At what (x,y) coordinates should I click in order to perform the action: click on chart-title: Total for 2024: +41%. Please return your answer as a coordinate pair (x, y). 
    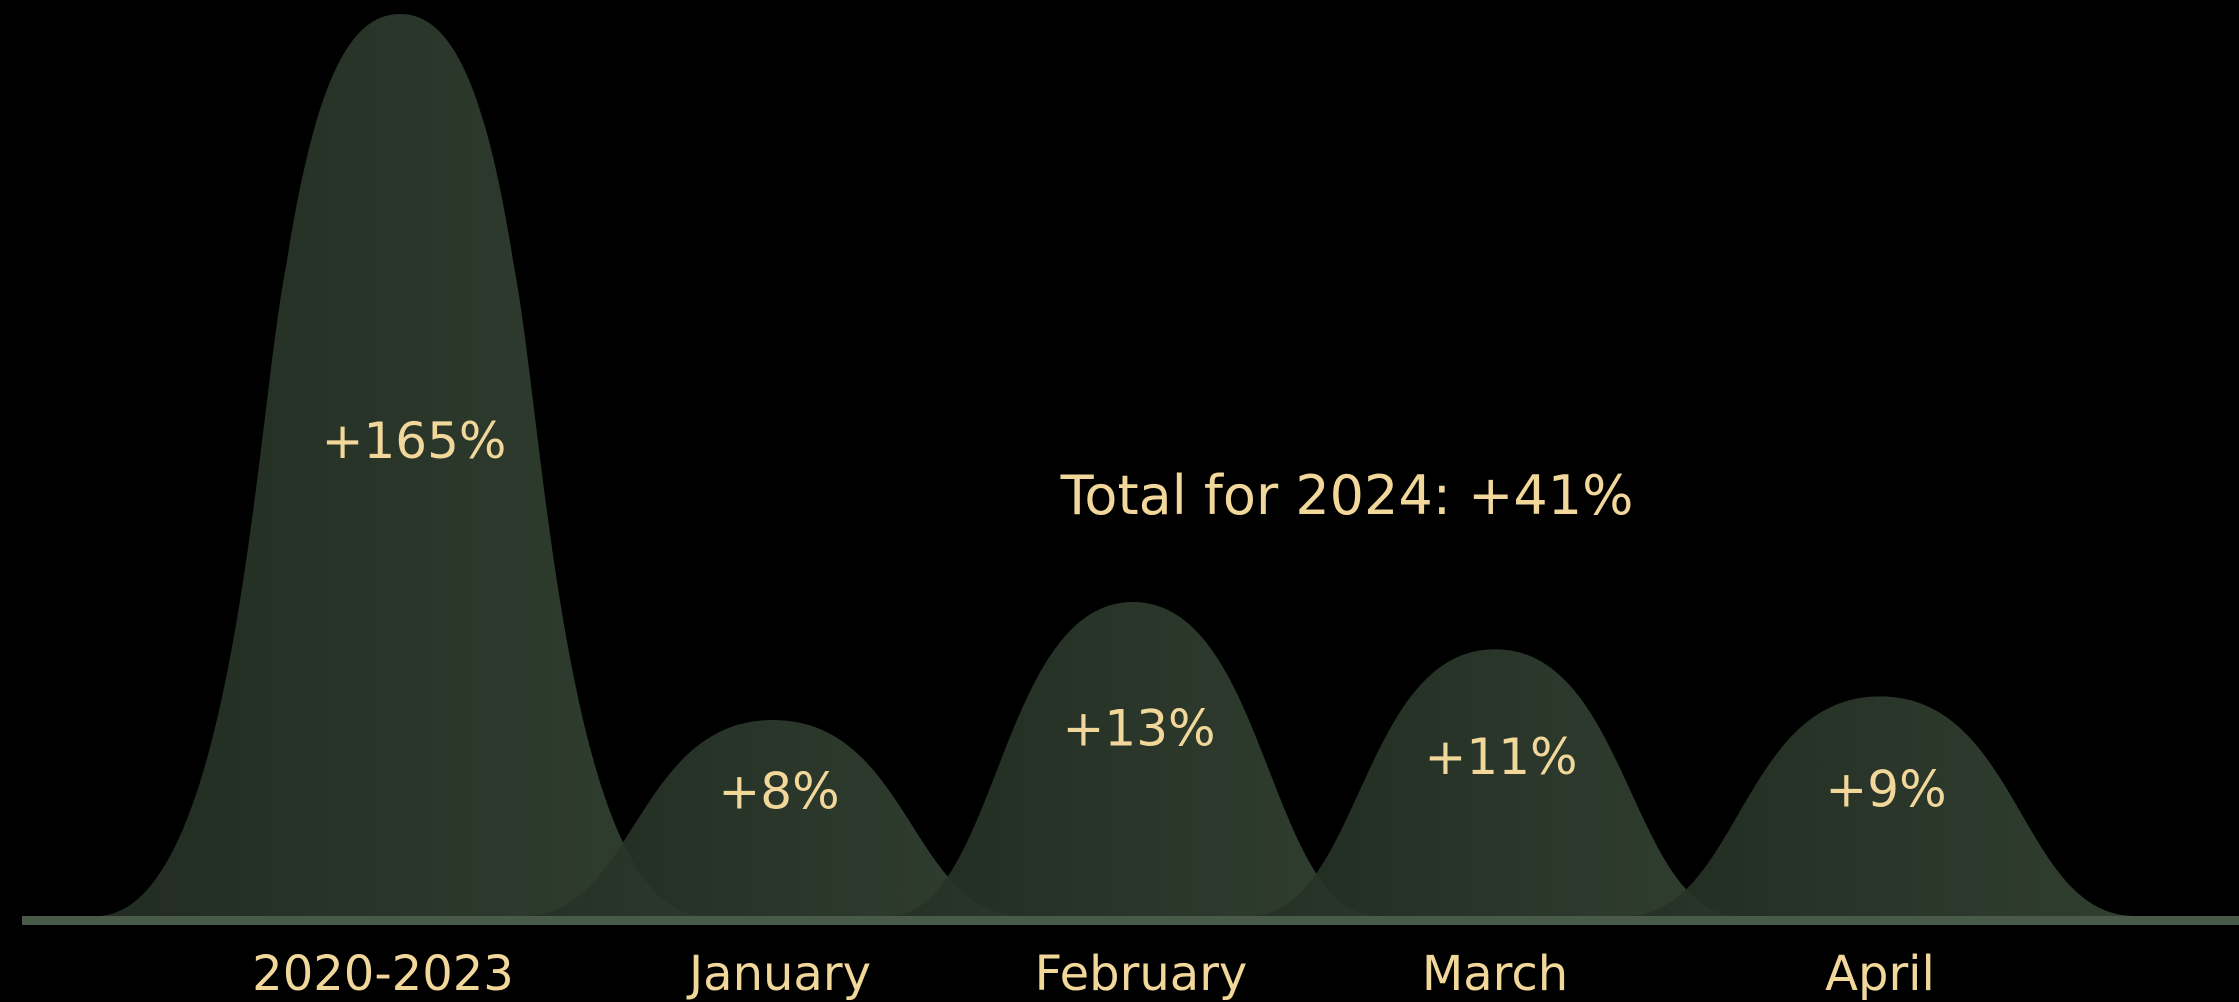
    Looking at the image, I should click on (1347, 495).